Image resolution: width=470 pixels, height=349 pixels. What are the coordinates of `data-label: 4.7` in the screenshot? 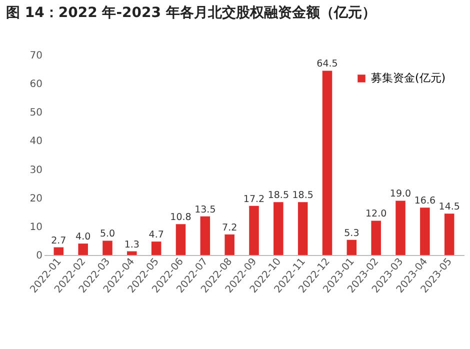 It's located at (156, 235).